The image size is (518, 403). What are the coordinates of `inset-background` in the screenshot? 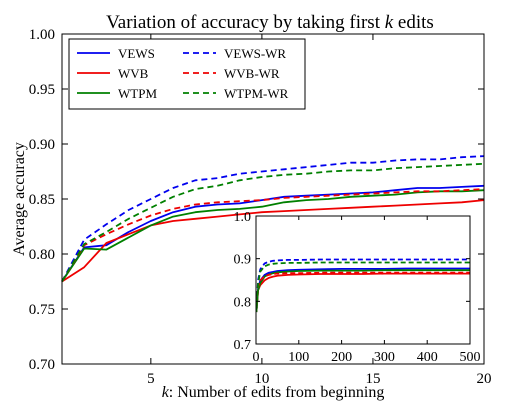 It's located at (363, 280).